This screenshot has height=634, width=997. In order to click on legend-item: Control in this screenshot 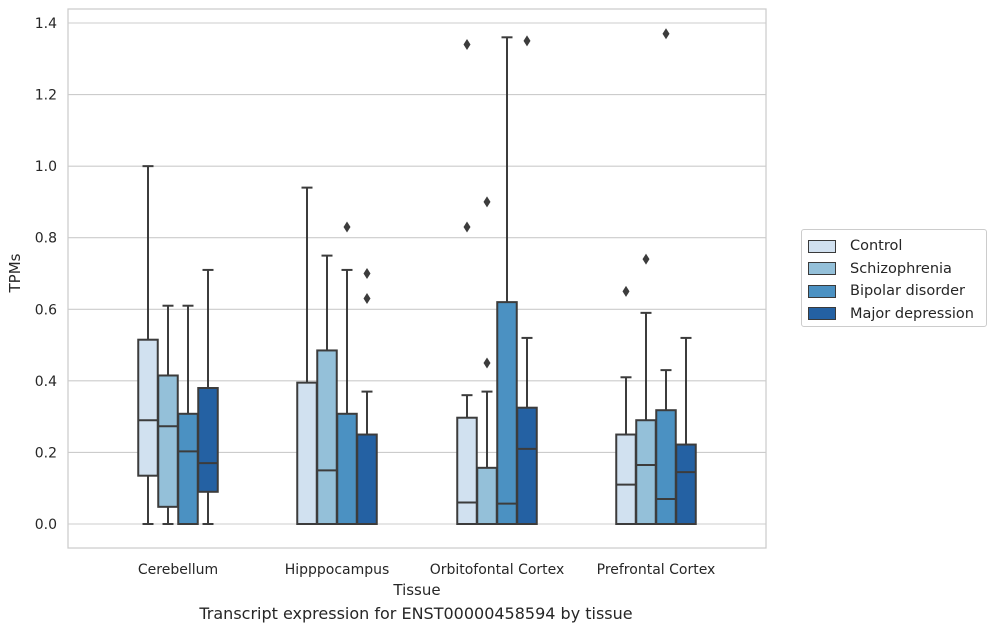, I will do `click(894, 246)`.